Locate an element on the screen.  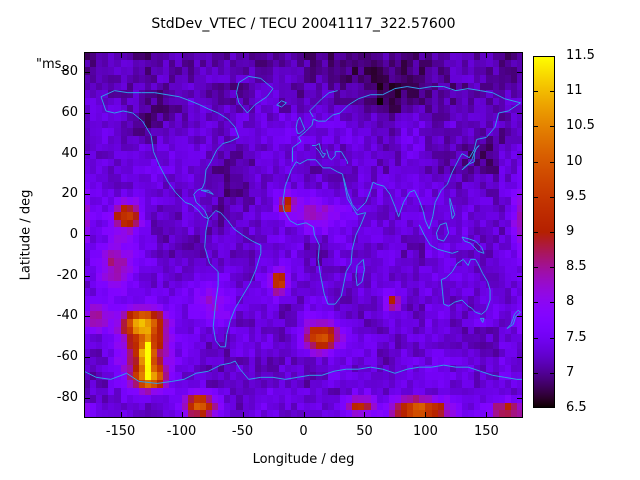
colorbar is located at coordinates (544, 232).